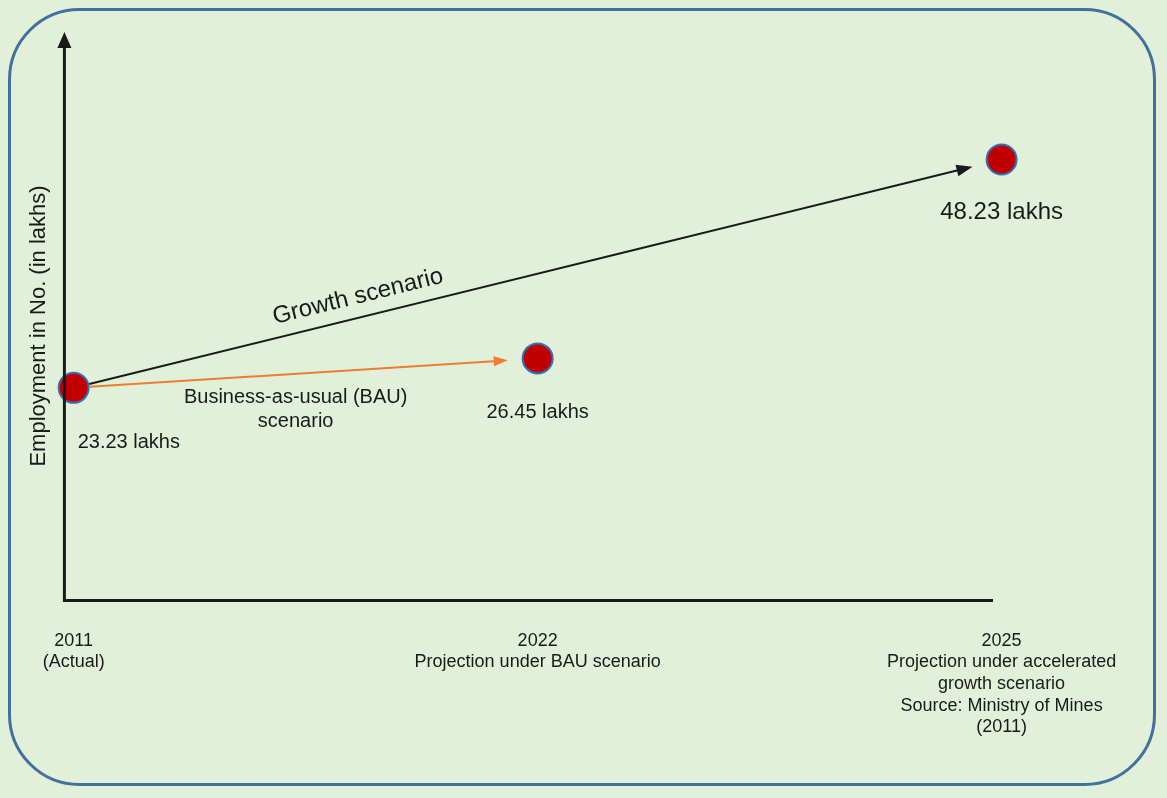 Image resolution: width=1167 pixels, height=798 pixels. Describe the element at coordinates (128, 440) in the screenshot. I see `data-label: 23.23 lakhs` at that location.